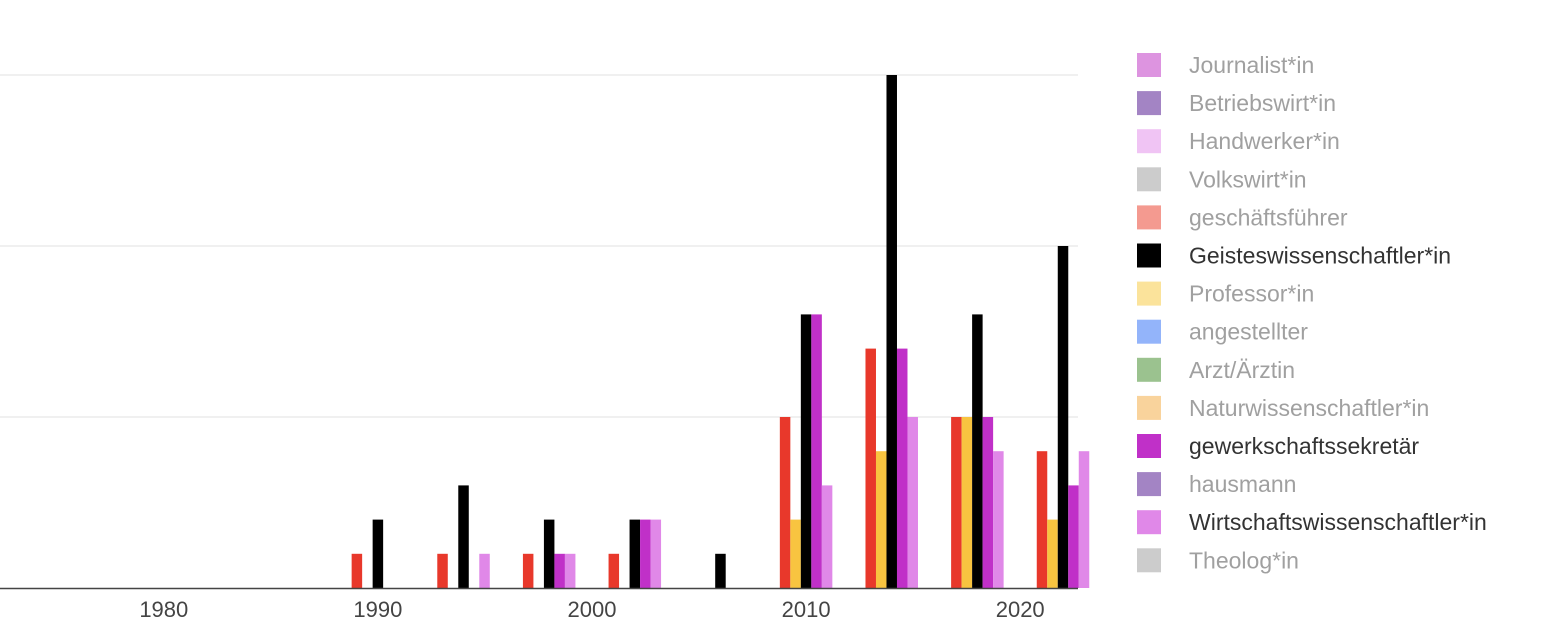 This screenshot has height=630, width=1554. I want to click on x-tick-label: 2010, so click(806, 609).